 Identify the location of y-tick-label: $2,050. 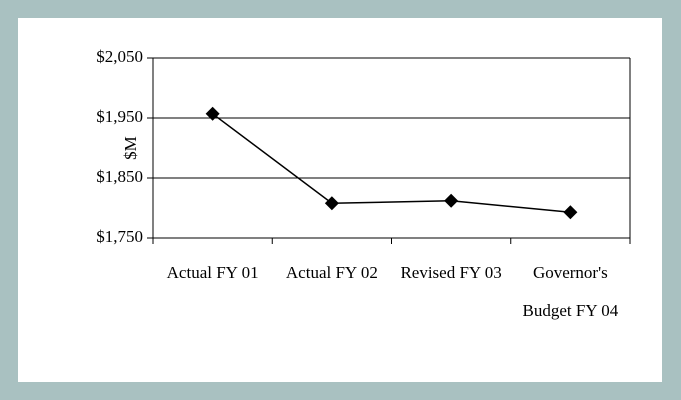
(119, 56).